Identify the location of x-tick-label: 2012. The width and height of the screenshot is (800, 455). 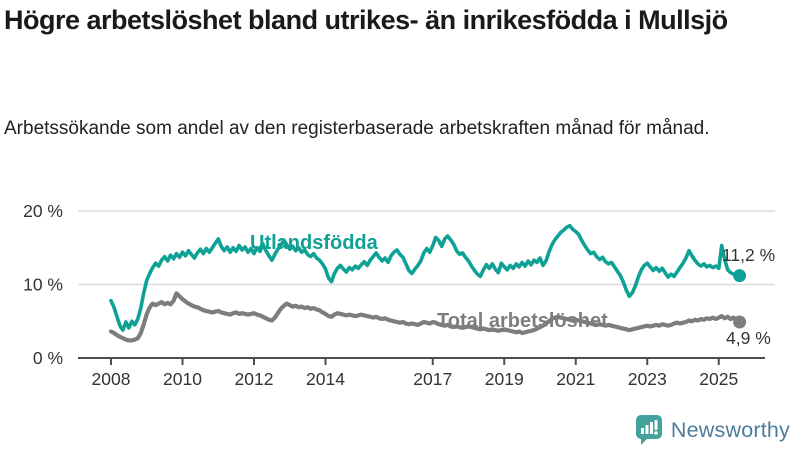
(254, 379).